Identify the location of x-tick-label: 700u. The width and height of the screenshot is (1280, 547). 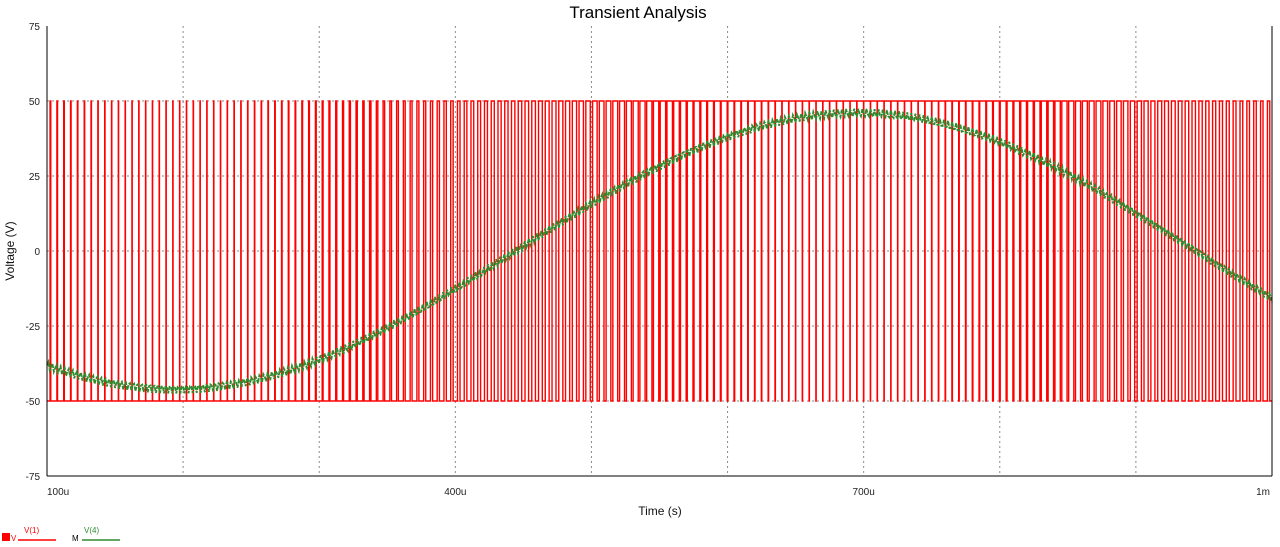
(864, 492).